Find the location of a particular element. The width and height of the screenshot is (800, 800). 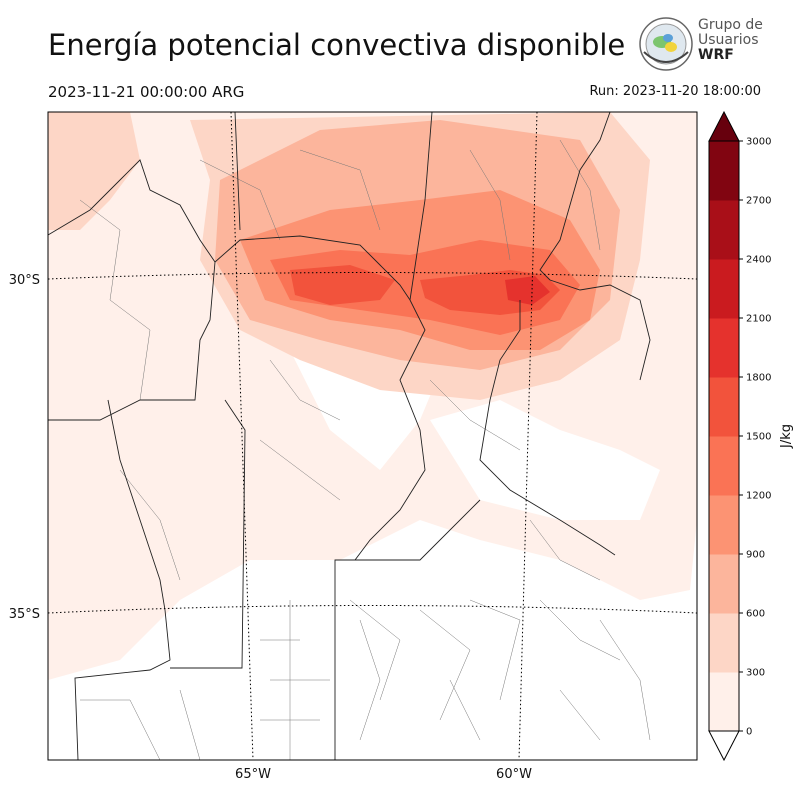

colorbar-tick-label: 300 is located at coordinates (755, 673).